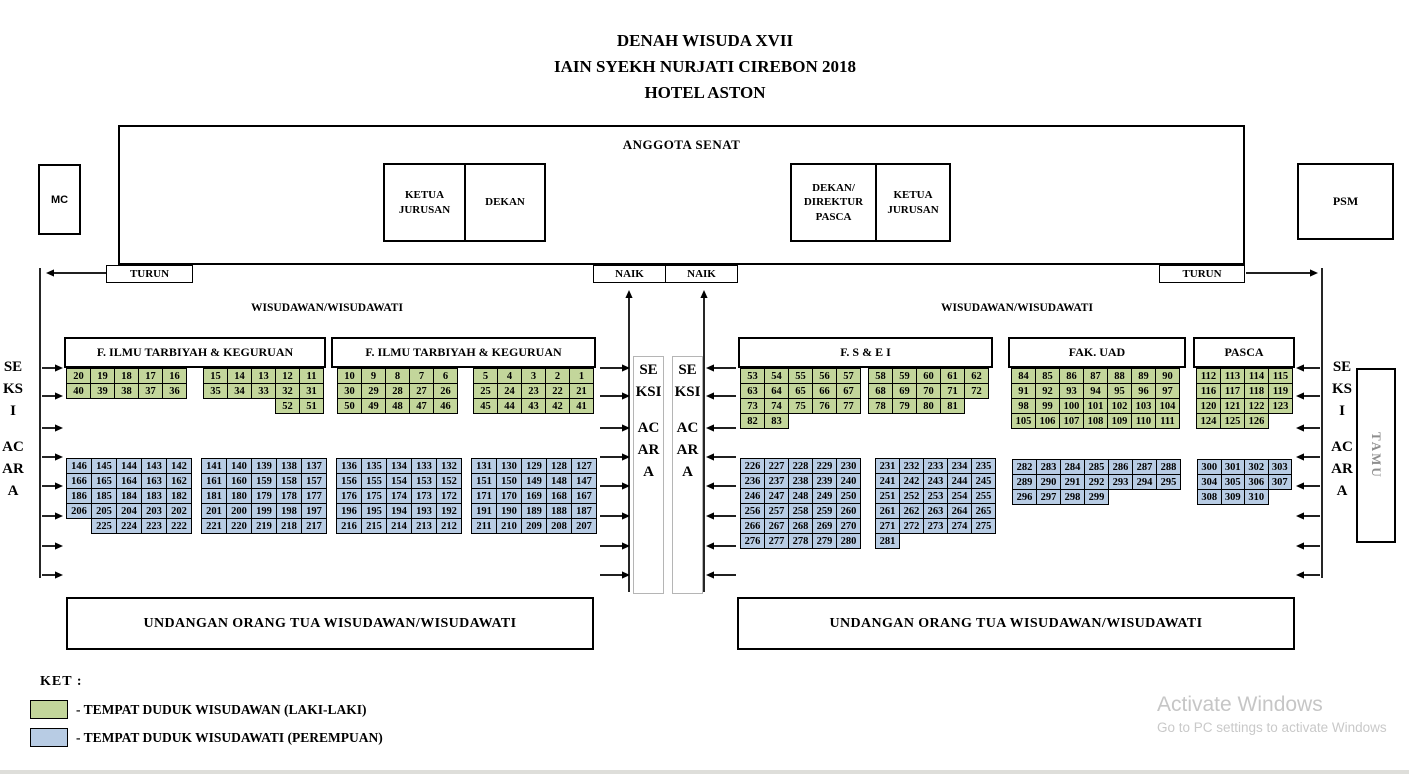 Image resolution: width=1409 pixels, height=775 pixels. I want to click on seat-288: 288, so click(1168, 467).